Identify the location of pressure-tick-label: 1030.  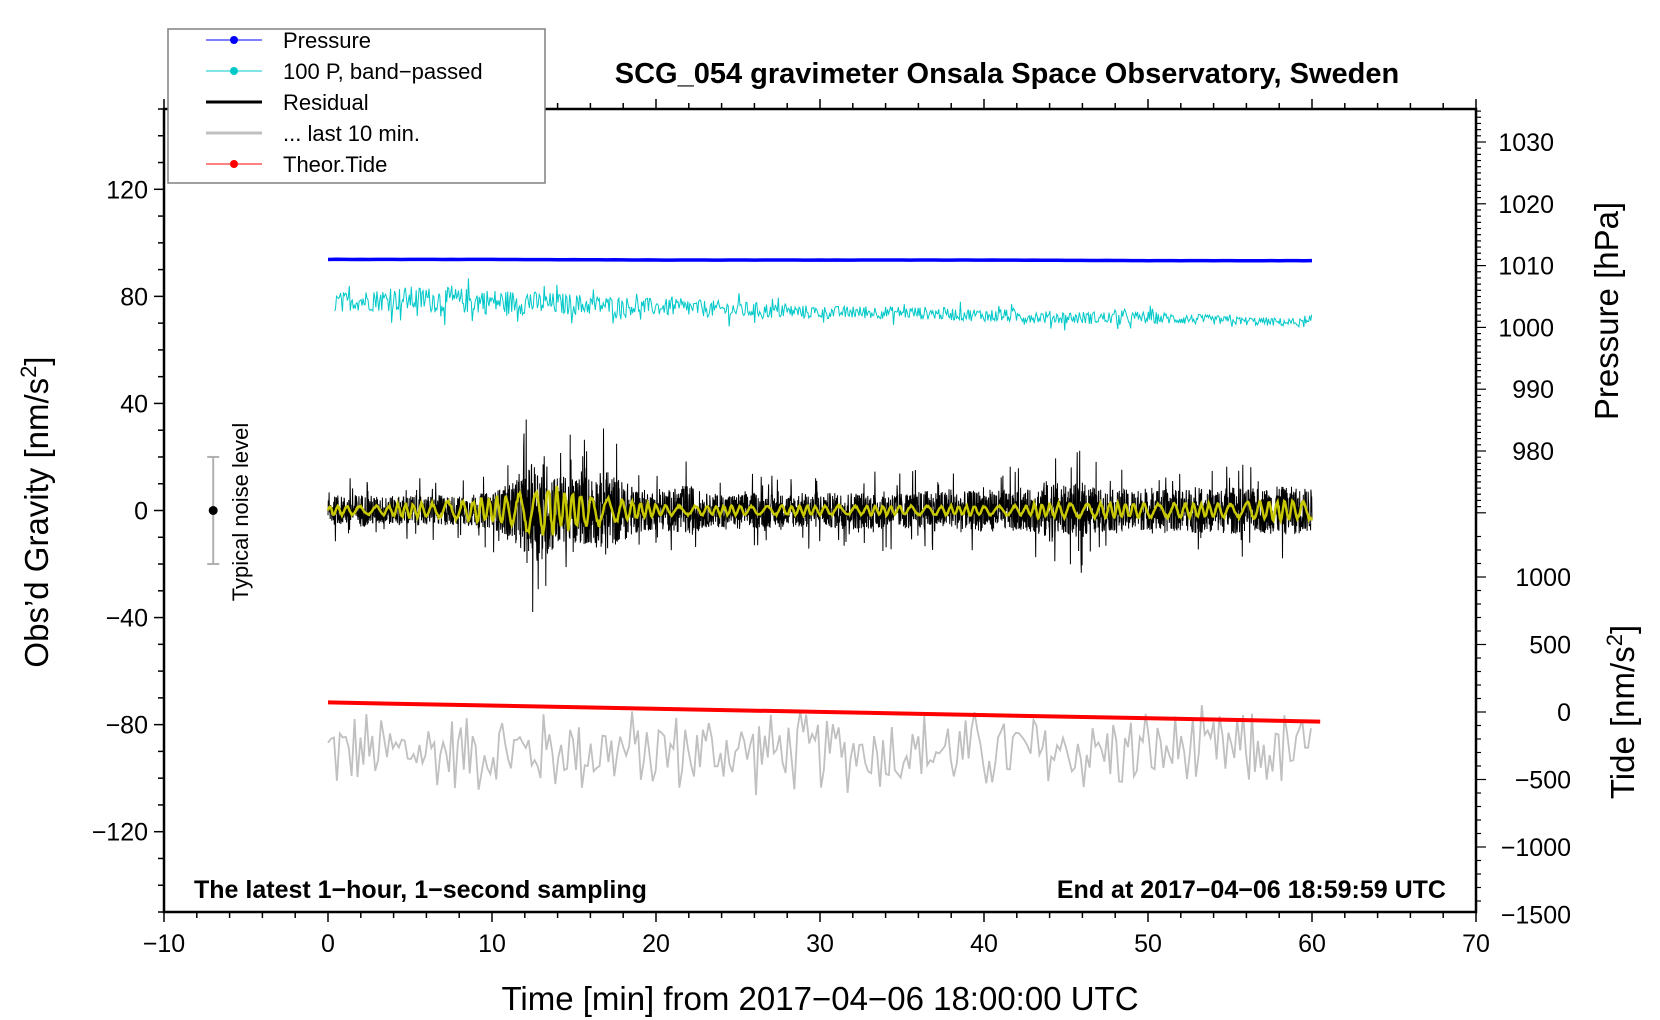
(1526, 143).